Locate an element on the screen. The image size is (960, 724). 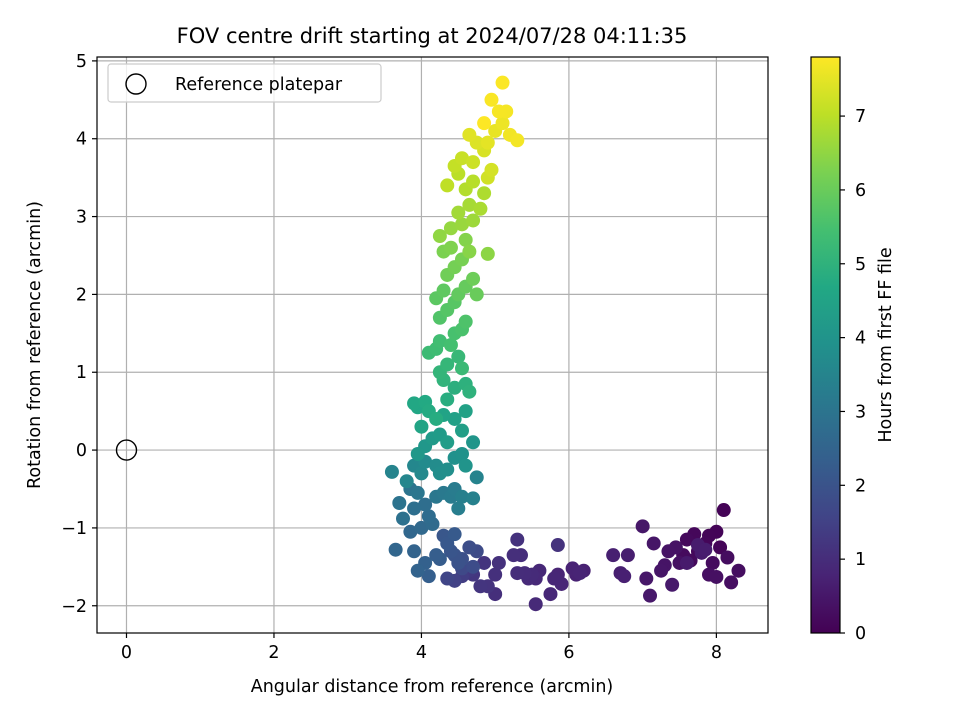
colorbar-gradient is located at coordinates (825, 345).